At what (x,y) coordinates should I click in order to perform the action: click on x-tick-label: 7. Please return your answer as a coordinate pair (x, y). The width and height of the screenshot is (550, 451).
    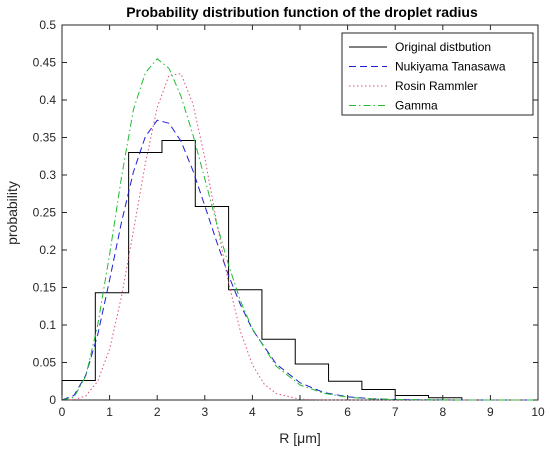
    Looking at the image, I should click on (395, 412).